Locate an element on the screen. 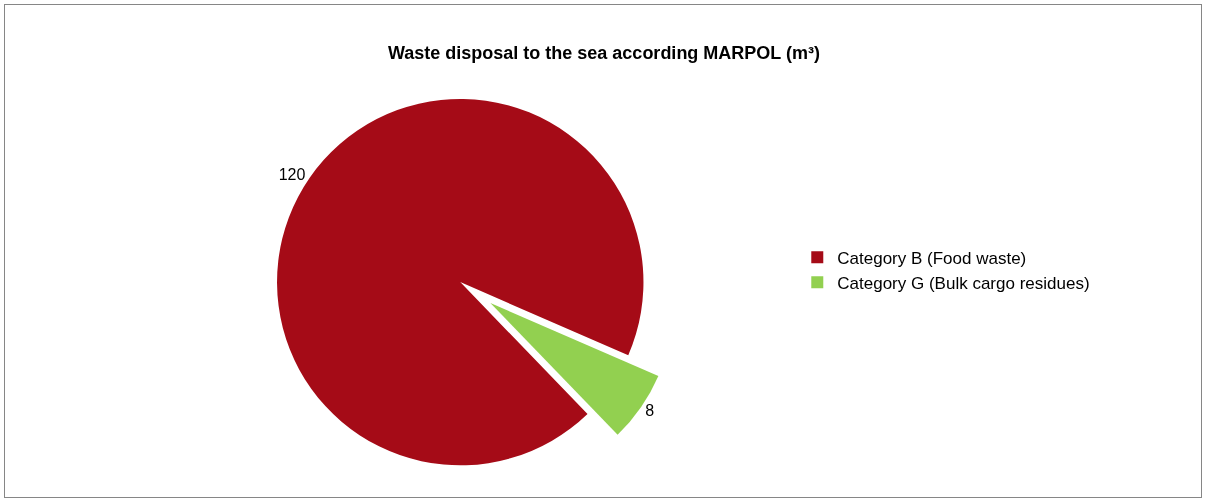 This screenshot has height=502, width=1208. chart-title: Waste disposal to the sea according MARPOL (m³) is located at coordinates (604, 52).